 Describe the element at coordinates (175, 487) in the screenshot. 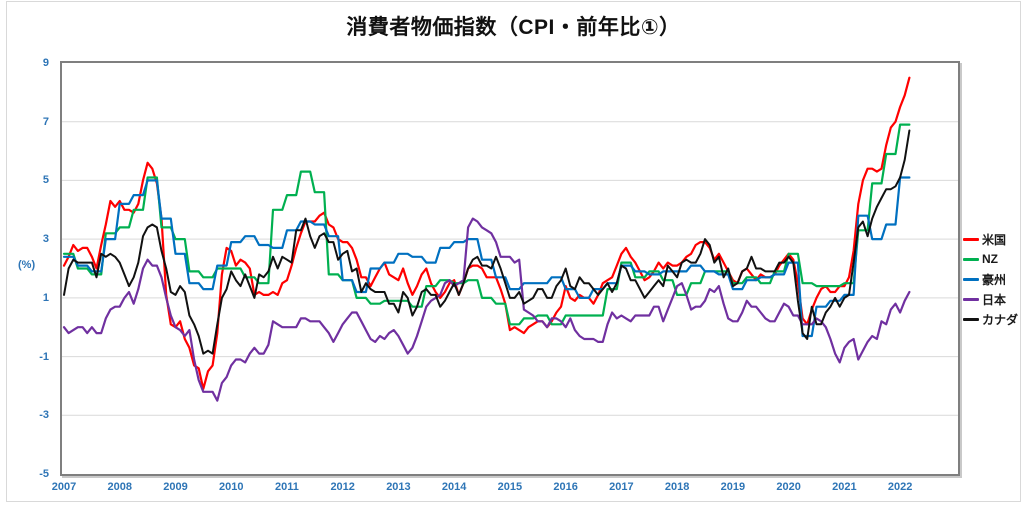

I see `x-tick-label-2009: 2009` at that location.